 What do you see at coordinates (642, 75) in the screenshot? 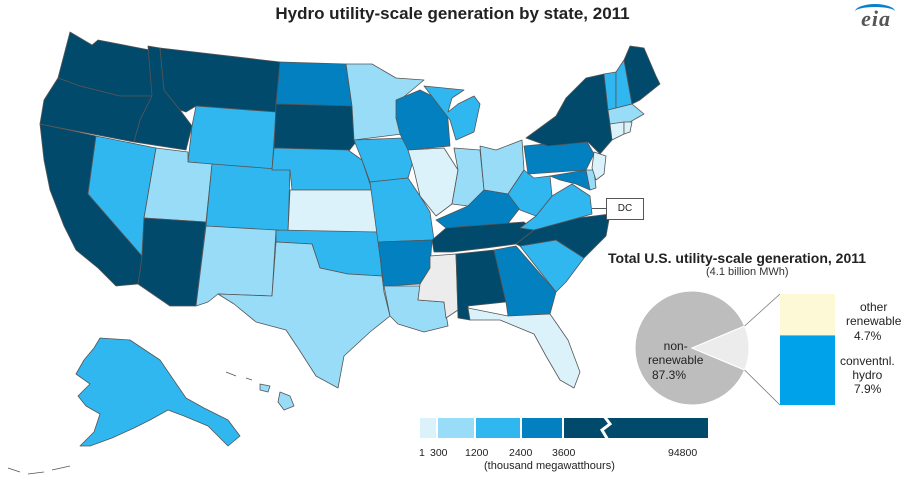
I see `state-maine` at bounding box center [642, 75].